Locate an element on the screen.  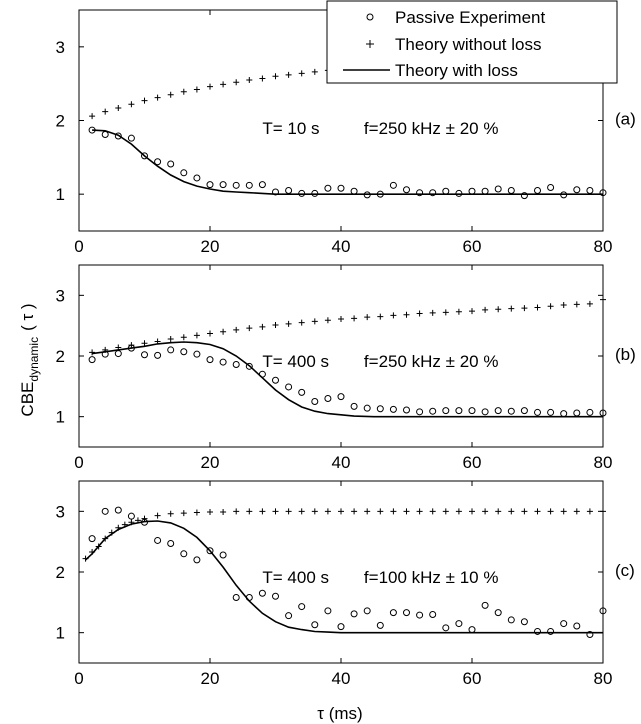
annotation-duration: T= 10 s is located at coordinates (290, 128).